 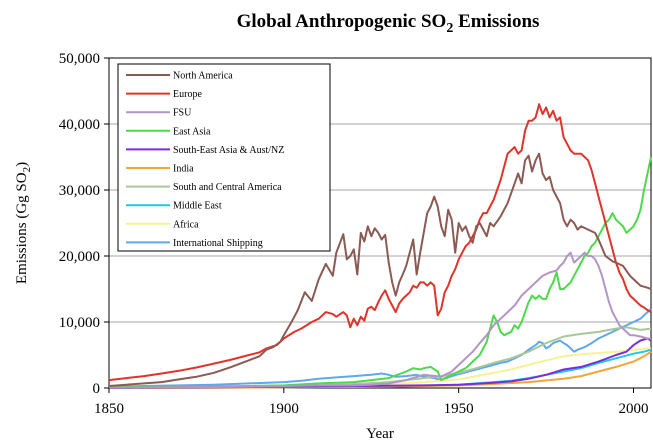 What do you see at coordinates (79, 59) in the screenshot?
I see `y-tick-label: 50,000` at bounding box center [79, 59].